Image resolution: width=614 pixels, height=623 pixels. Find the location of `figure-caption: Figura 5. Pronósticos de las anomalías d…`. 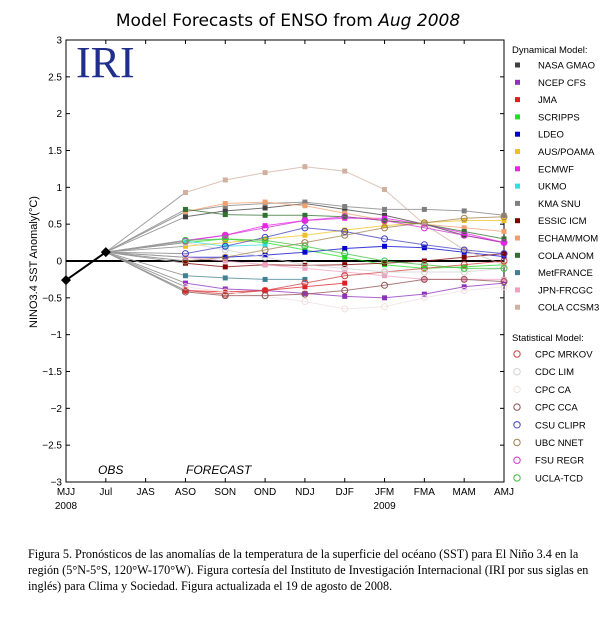

figure-caption: Figura 5. Pronósticos de las anomalías d… is located at coordinates (308, 570).